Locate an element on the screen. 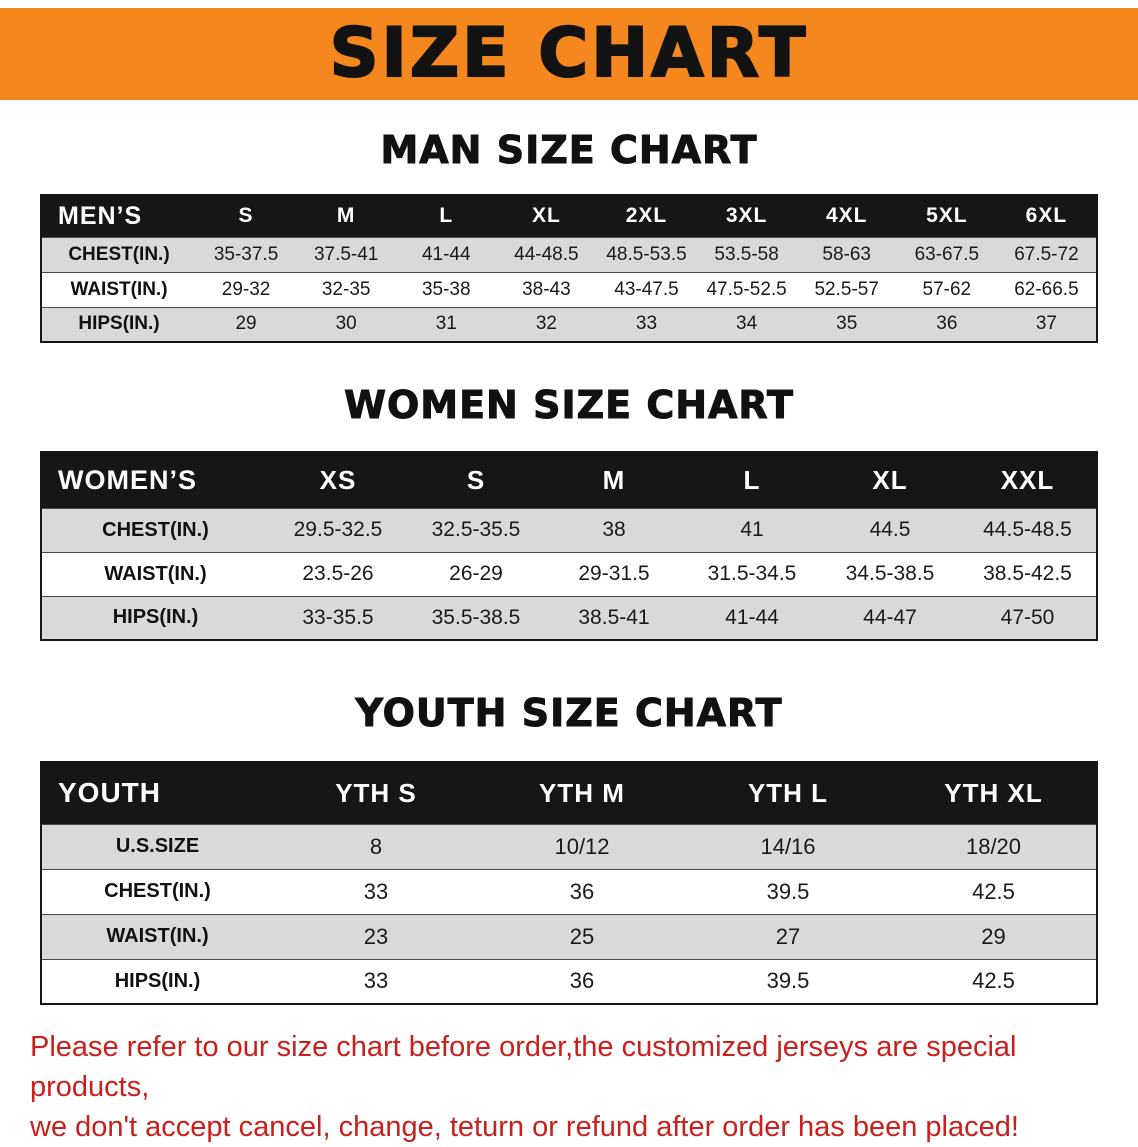 The width and height of the screenshot is (1138, 1147). table-corner-label: YOUTH is located at coordinates (157, 793).